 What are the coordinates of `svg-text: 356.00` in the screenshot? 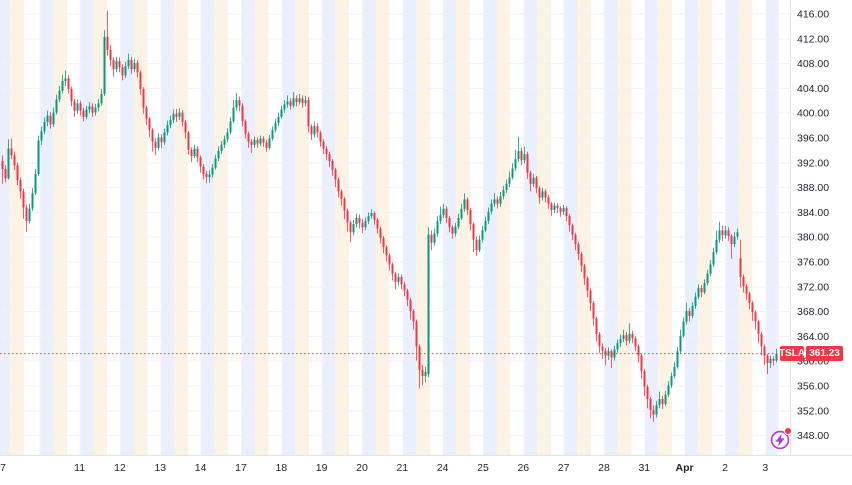 It's located at (813, 387).